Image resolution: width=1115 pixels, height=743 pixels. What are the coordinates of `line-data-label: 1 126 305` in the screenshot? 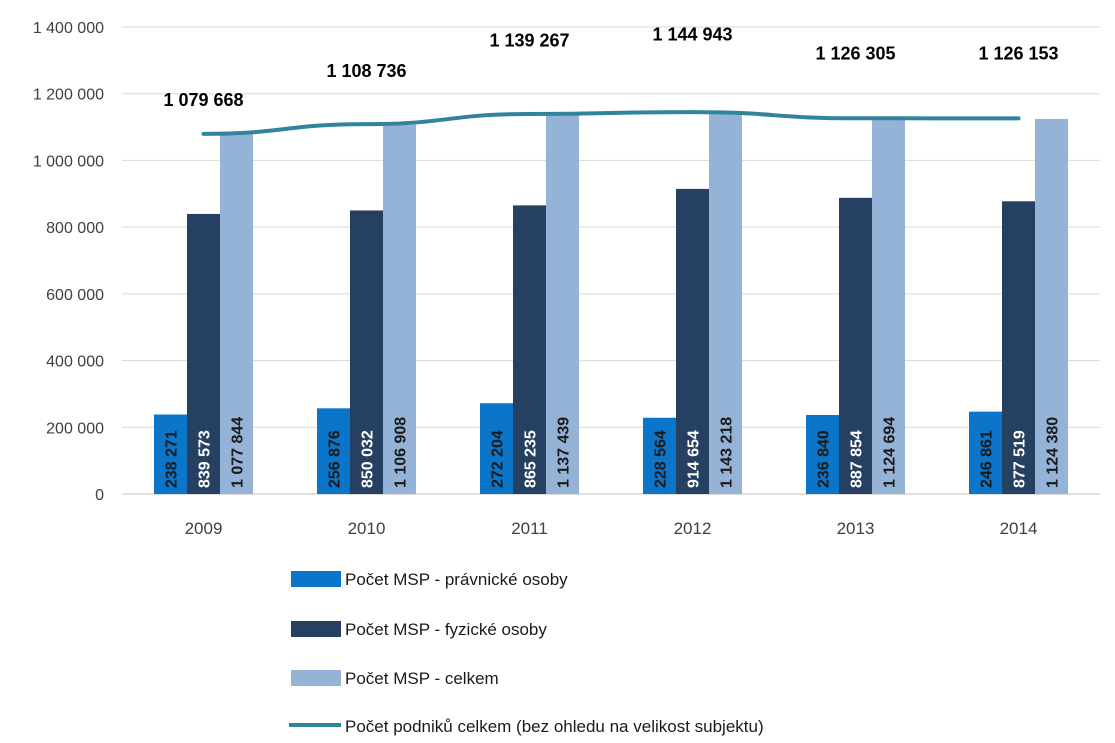 It's located at (855, 53).